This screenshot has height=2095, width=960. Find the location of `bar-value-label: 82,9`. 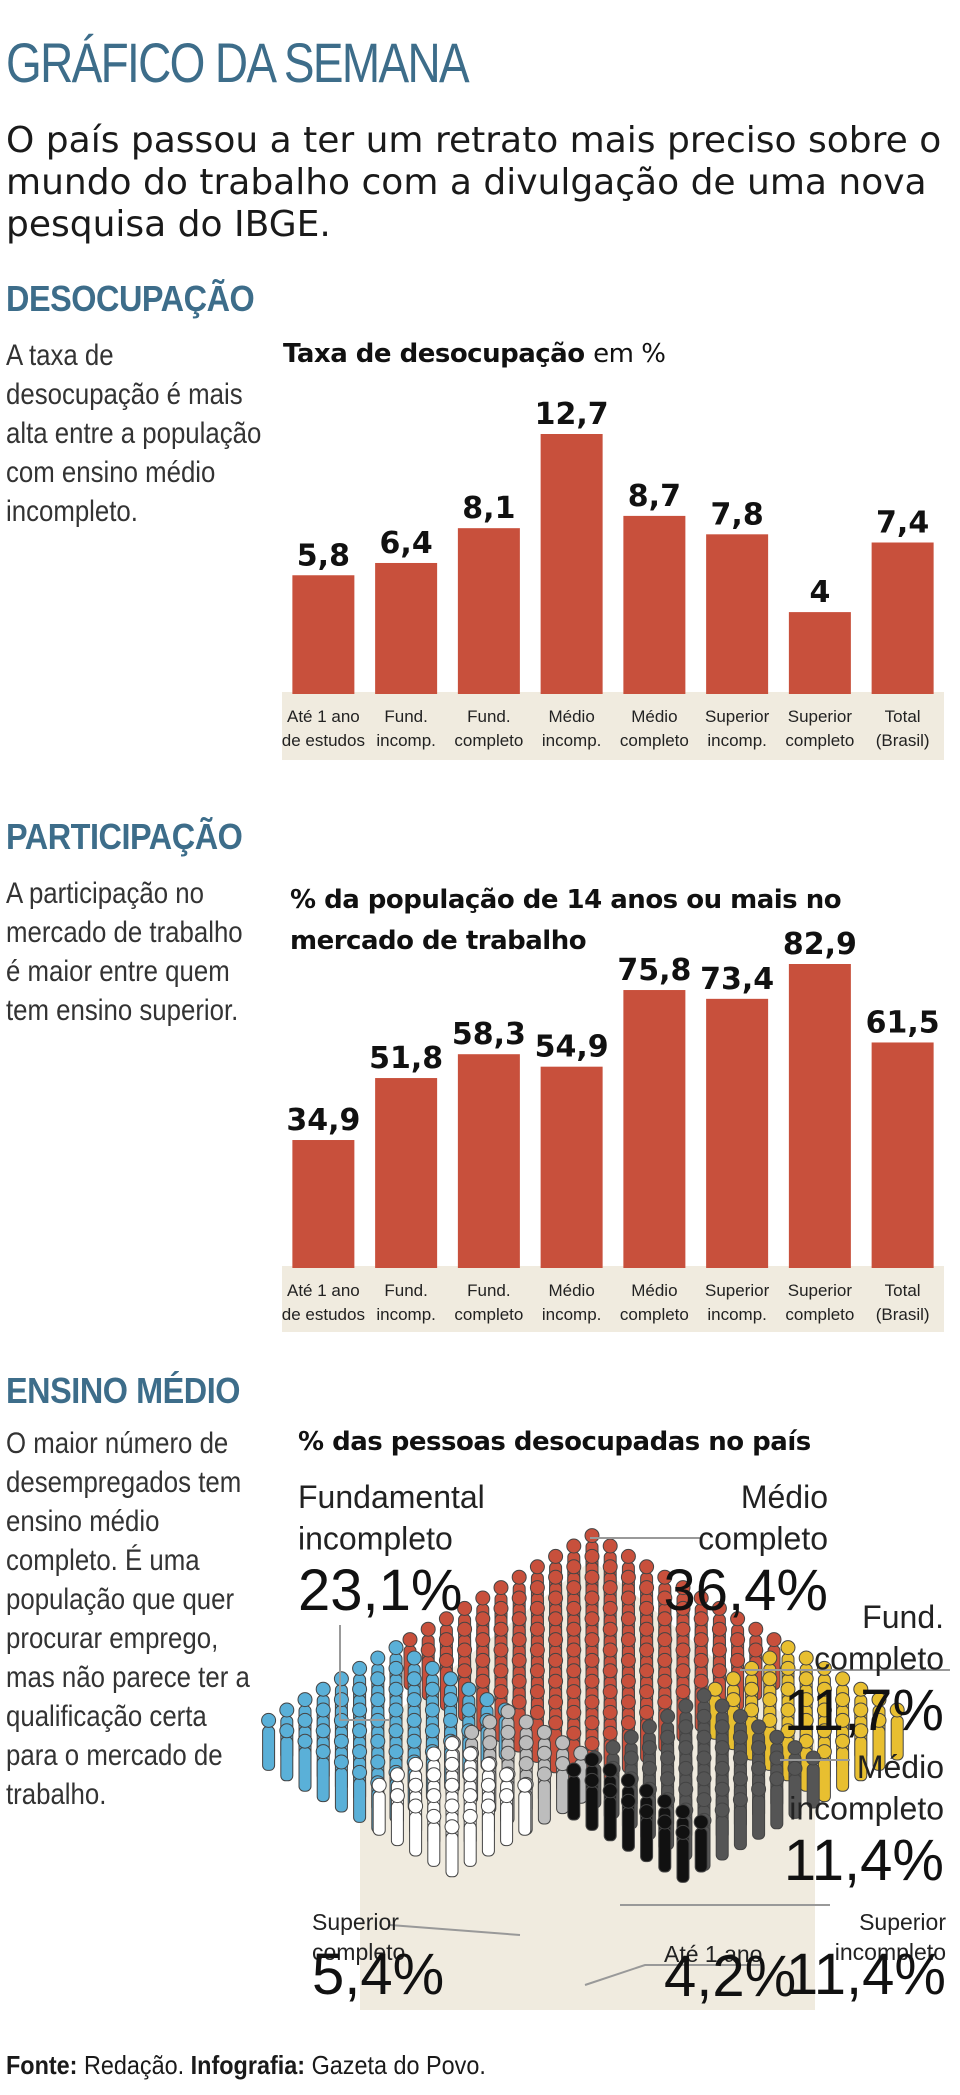

bar-value-label: 82,9 is located at coordinates (820, 944).